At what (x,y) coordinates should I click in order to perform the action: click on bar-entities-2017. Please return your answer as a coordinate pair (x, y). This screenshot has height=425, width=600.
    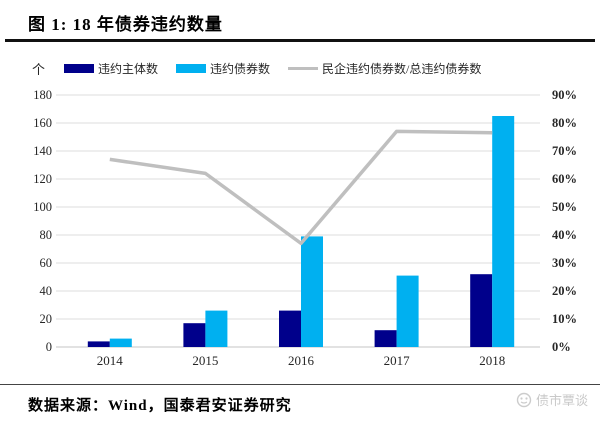
    Looking at the image, I should click on (385, 338).